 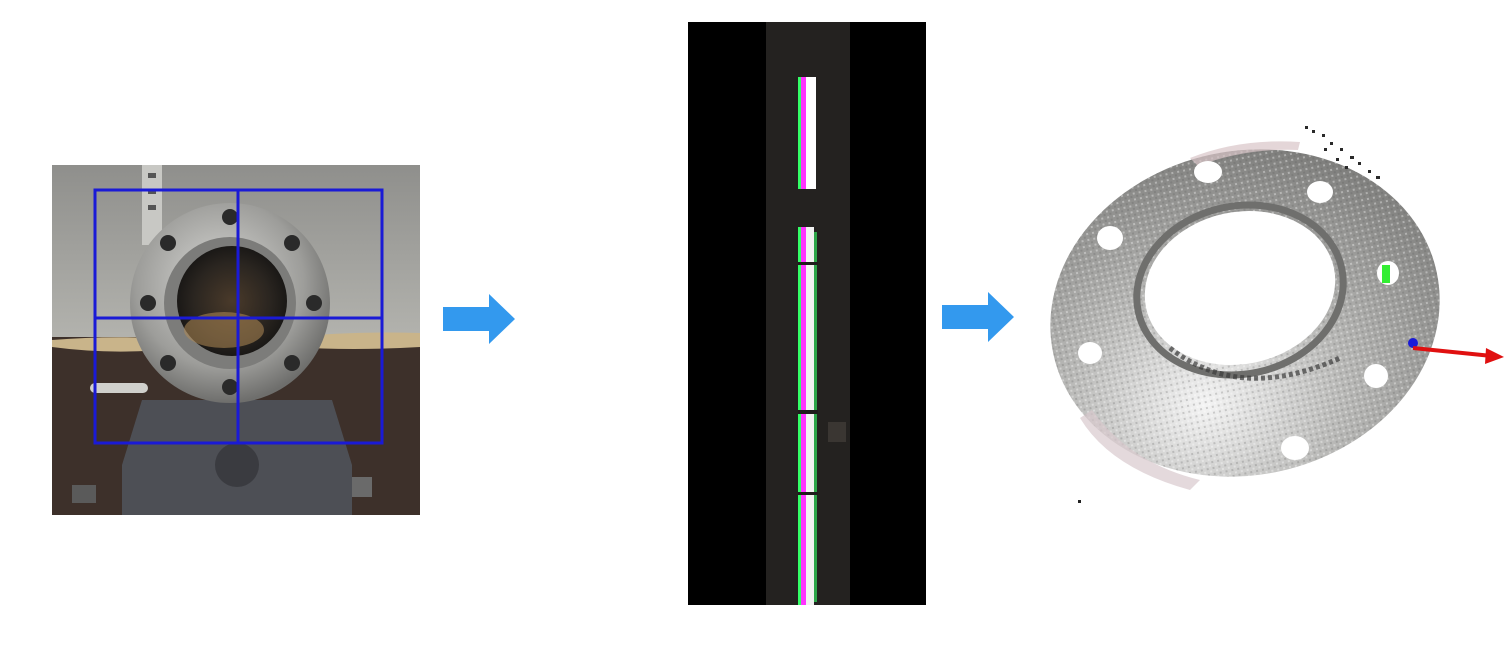 I want to click on input-image-with-grid, so click(x=236, y=340).